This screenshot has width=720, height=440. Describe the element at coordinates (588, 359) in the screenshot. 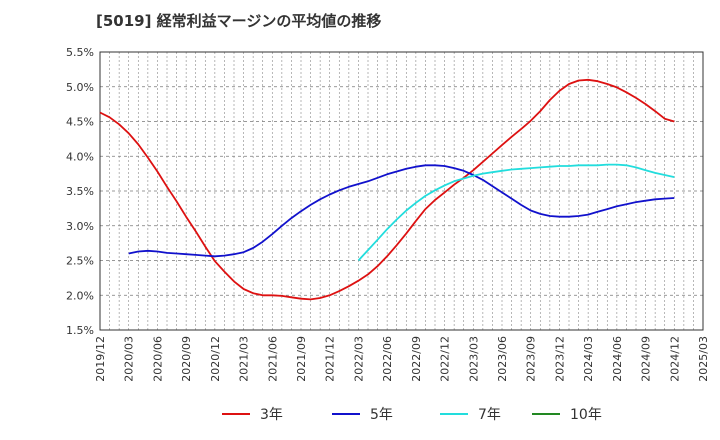

I see `x-tick-label: 2024/03` at that location.